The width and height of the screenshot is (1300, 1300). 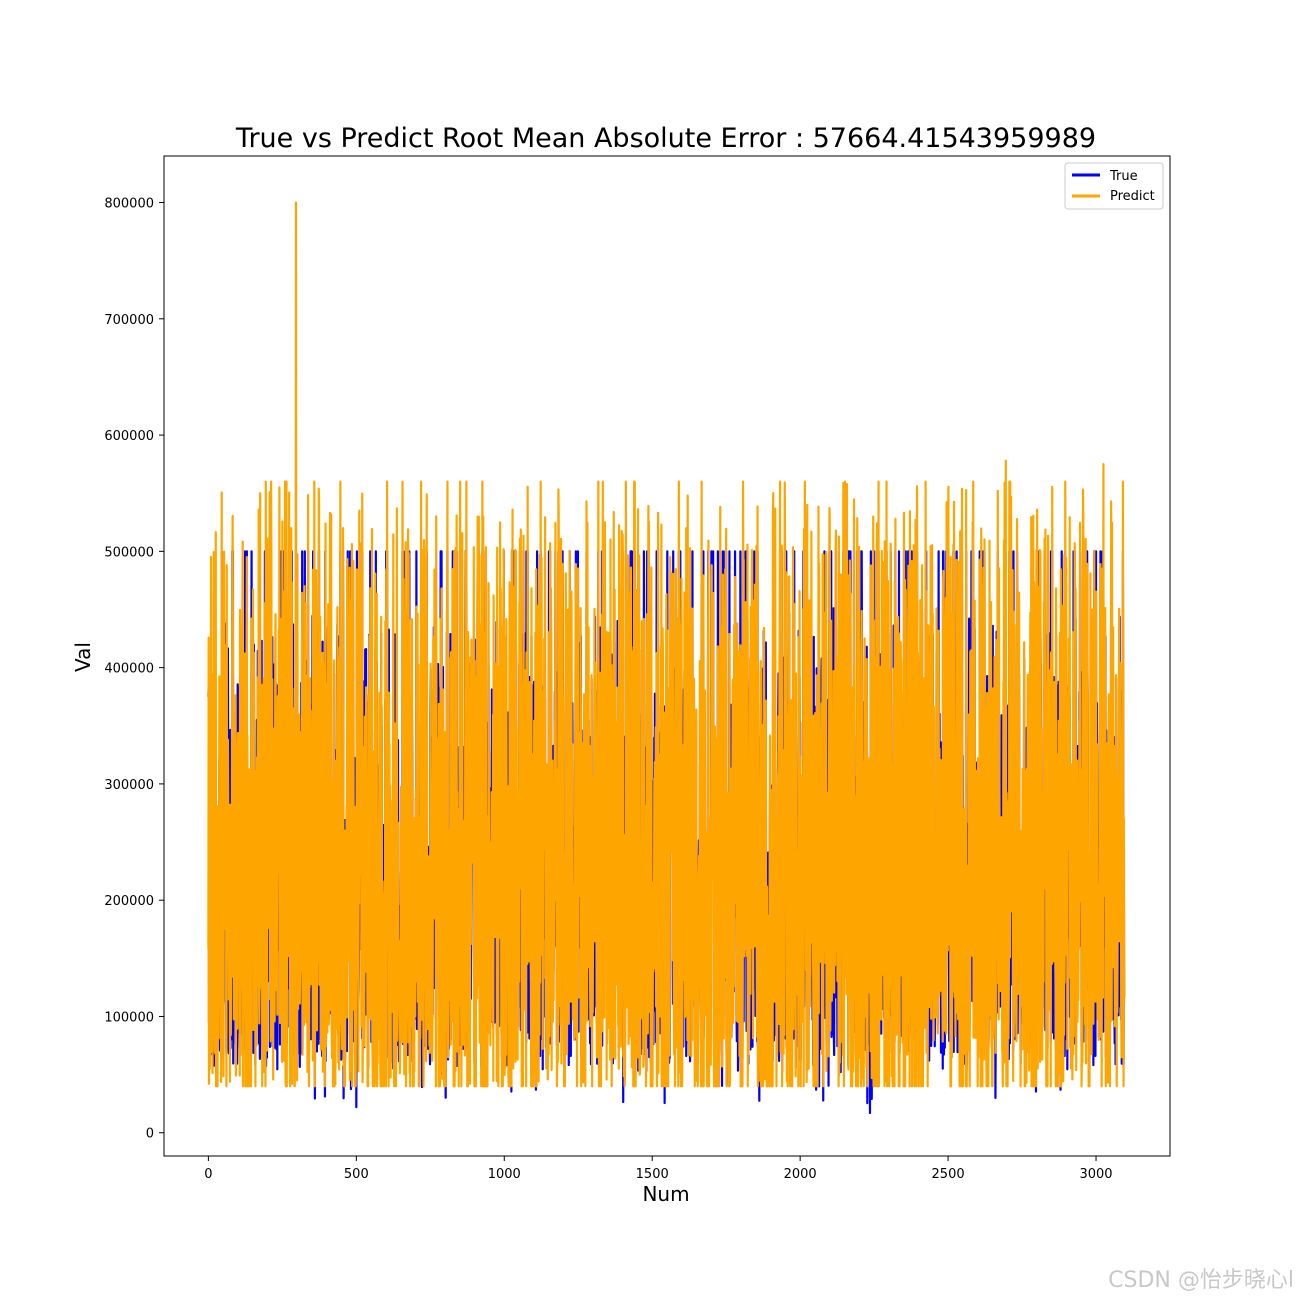 I want to click on x-tick-label: 500, so click(x=356, y=1174).